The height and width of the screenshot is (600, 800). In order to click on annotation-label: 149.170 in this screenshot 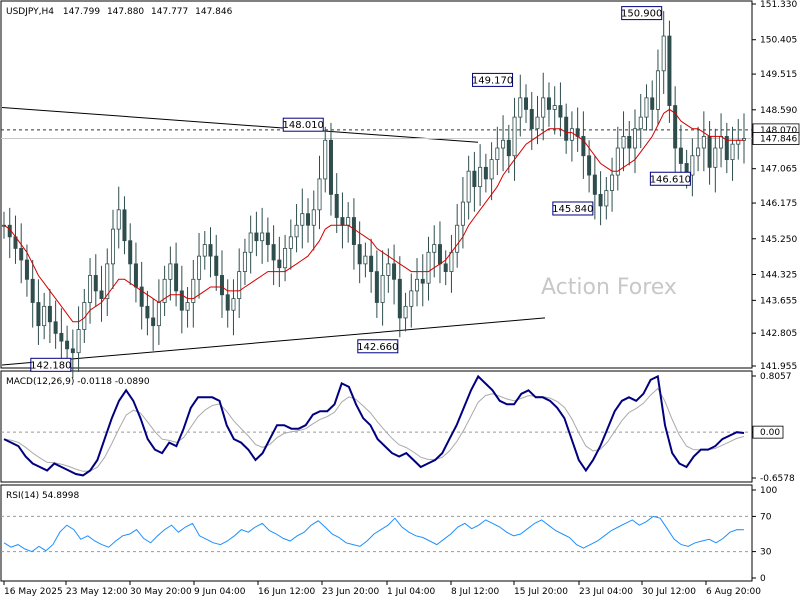, I will do `click(492, 80)`.